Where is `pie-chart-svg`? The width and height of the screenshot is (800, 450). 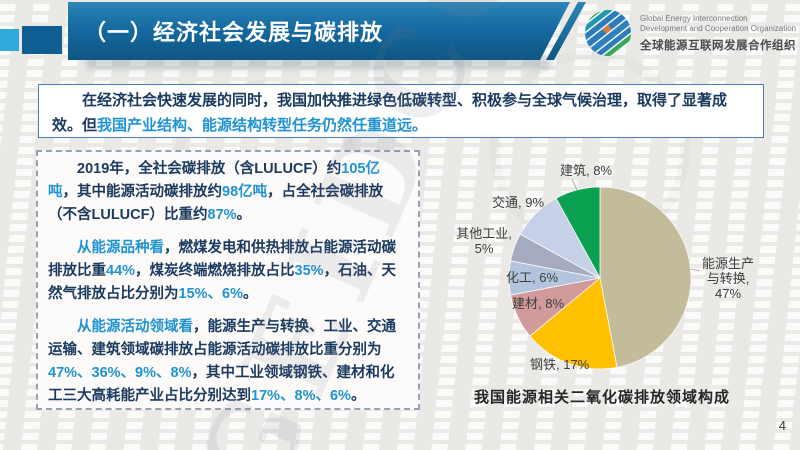 pie-chart-svg is located at coordinates (604, 274).